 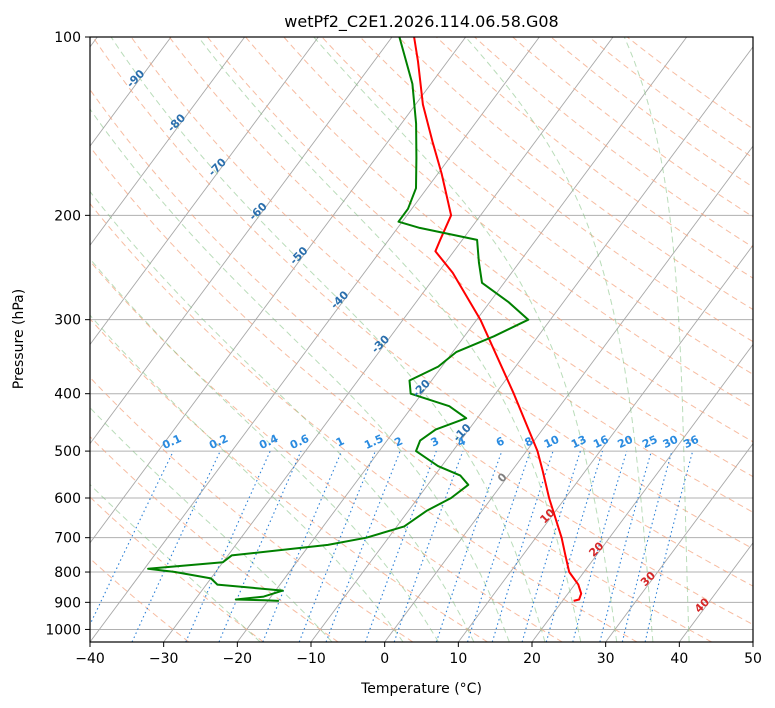 I want to click on x-tick-label: 0, so click(x=384, y=659).